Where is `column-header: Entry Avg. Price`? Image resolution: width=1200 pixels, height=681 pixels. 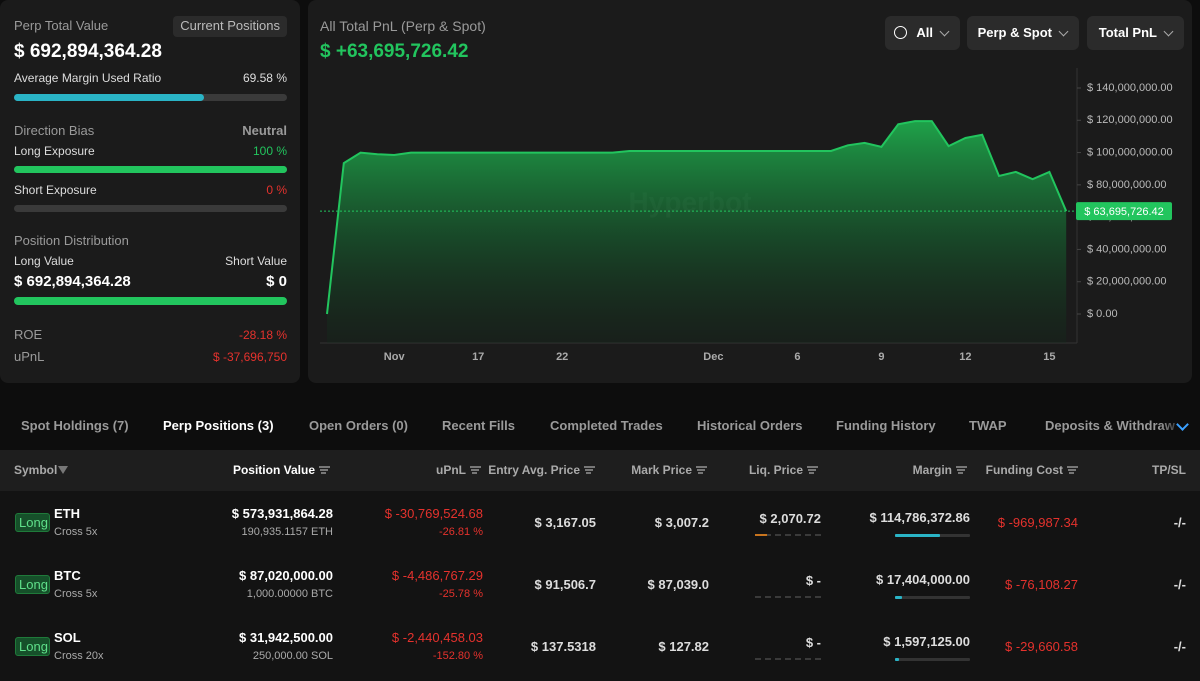
column-header: Entry Avg. Price is located at coordinates (534, 470).